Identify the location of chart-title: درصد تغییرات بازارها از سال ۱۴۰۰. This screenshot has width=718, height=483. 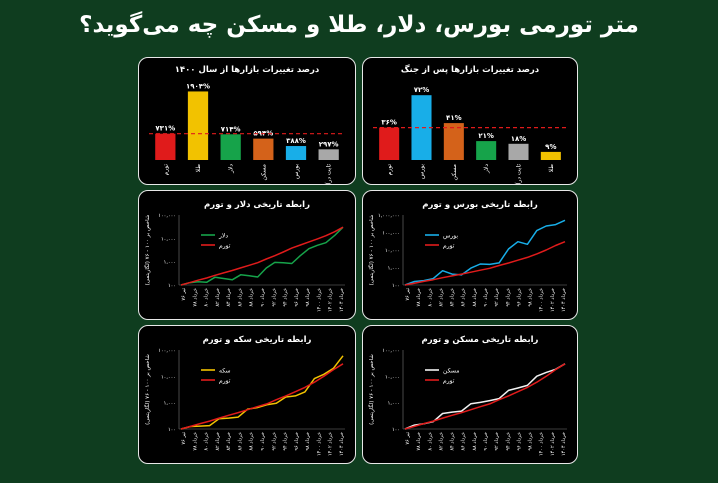
(247, 70).